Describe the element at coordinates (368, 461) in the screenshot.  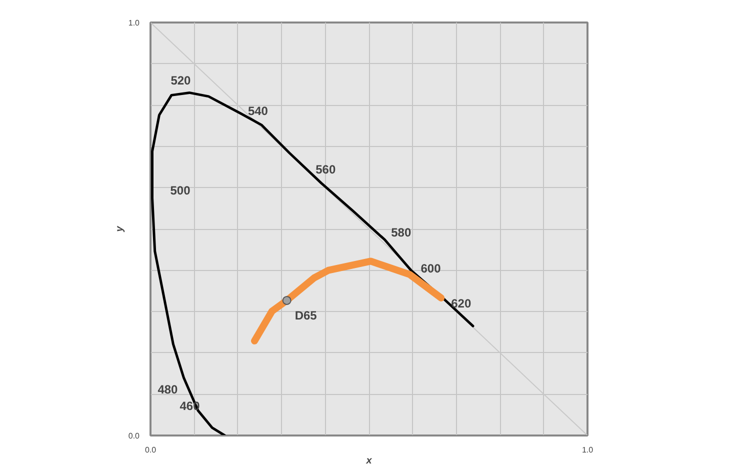
I see `x-axis-title: x` at that location.